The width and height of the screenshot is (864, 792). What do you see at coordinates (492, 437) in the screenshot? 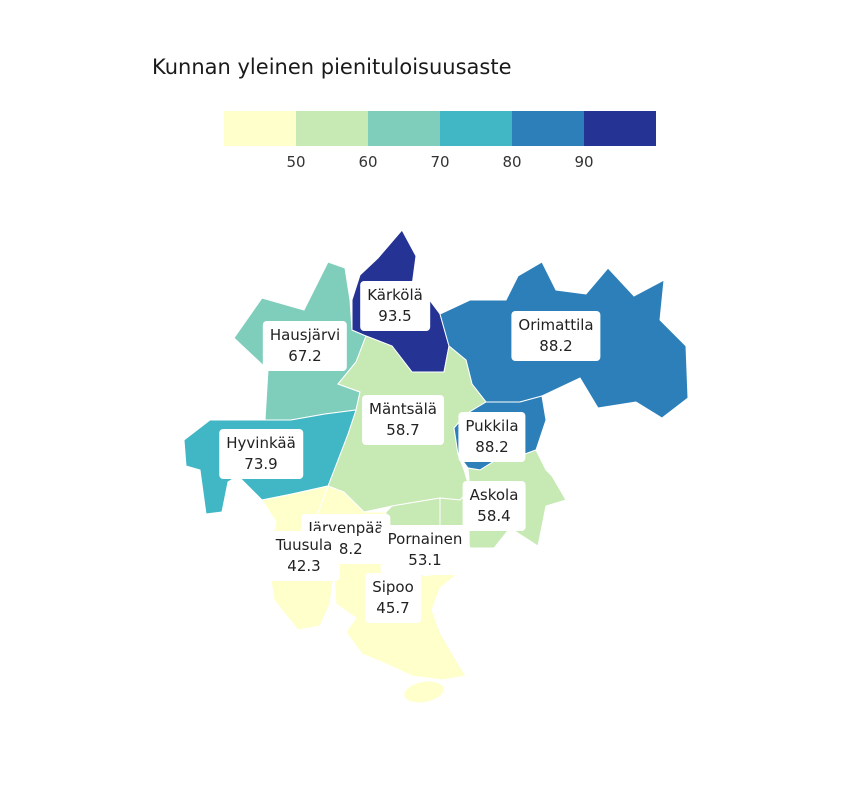
I see `region-label-pukkila: Pukkila 88.2` at bounding box center [492, 437].